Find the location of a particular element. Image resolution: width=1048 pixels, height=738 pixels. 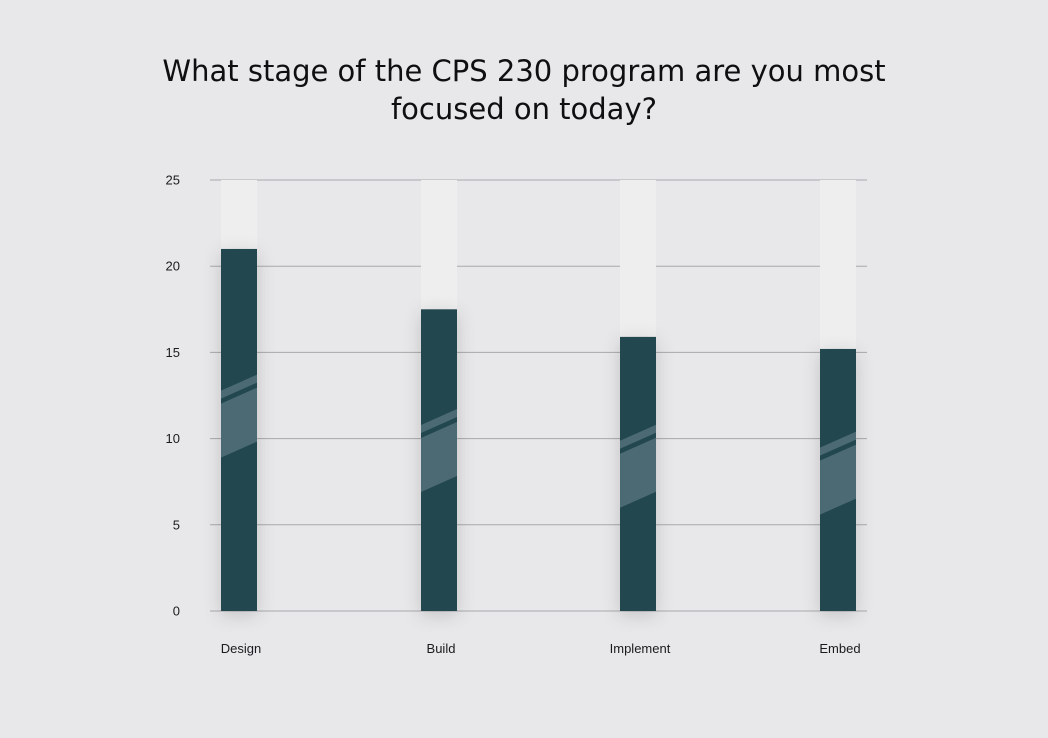

x-tick-label-design: Design is located at coordinates (241, 648).